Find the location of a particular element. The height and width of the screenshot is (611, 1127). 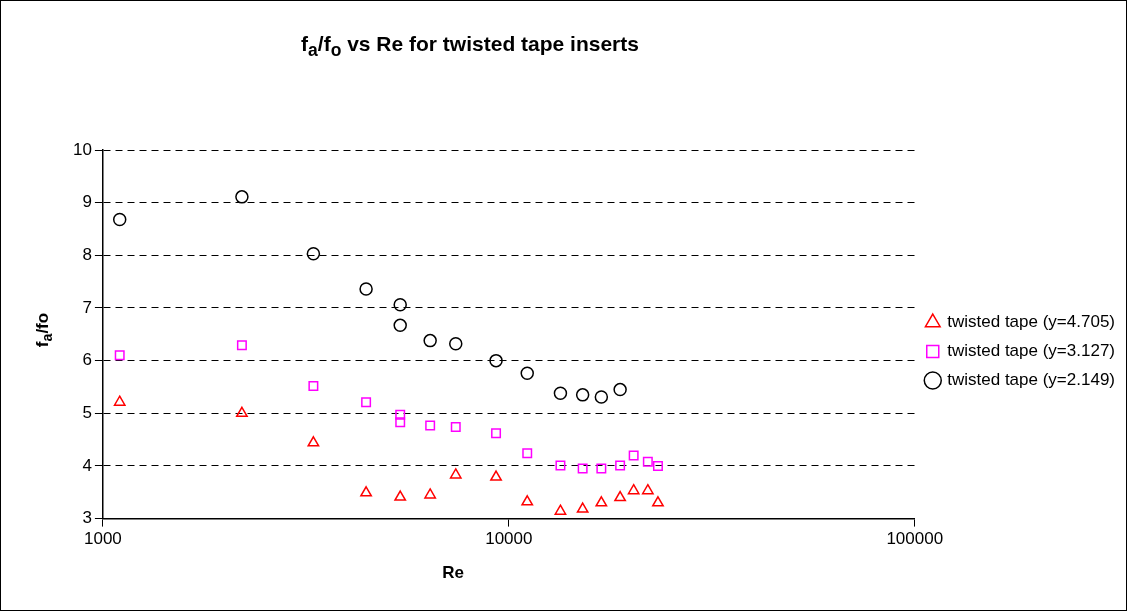

y-tick-label: 3 is located at coordinates (87, 518).